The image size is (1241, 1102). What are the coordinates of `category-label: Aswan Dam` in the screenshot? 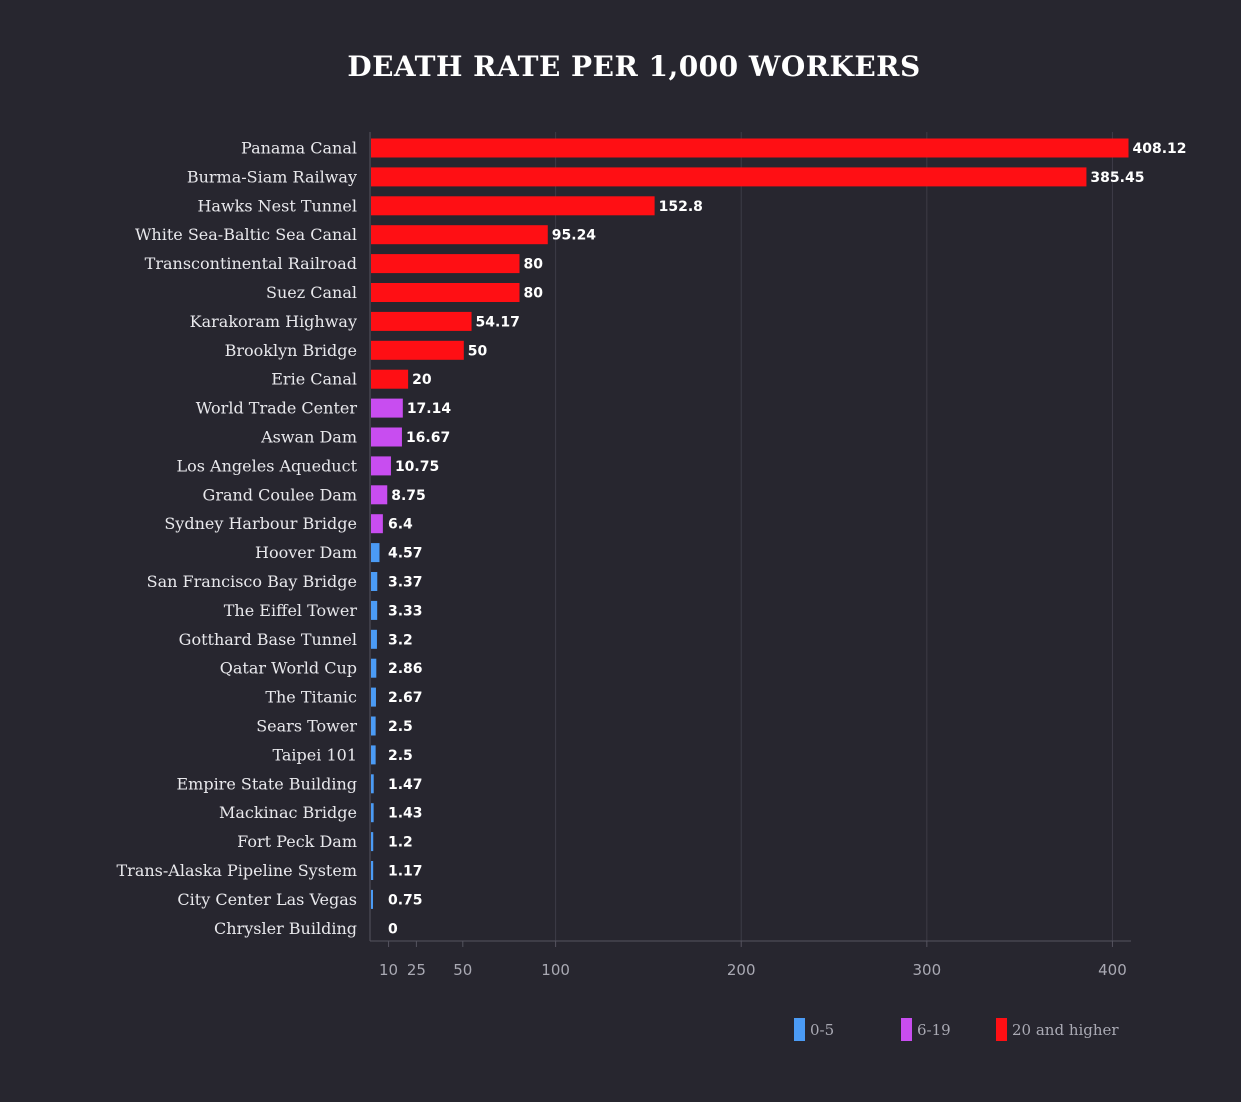 It's located at (308, 437).